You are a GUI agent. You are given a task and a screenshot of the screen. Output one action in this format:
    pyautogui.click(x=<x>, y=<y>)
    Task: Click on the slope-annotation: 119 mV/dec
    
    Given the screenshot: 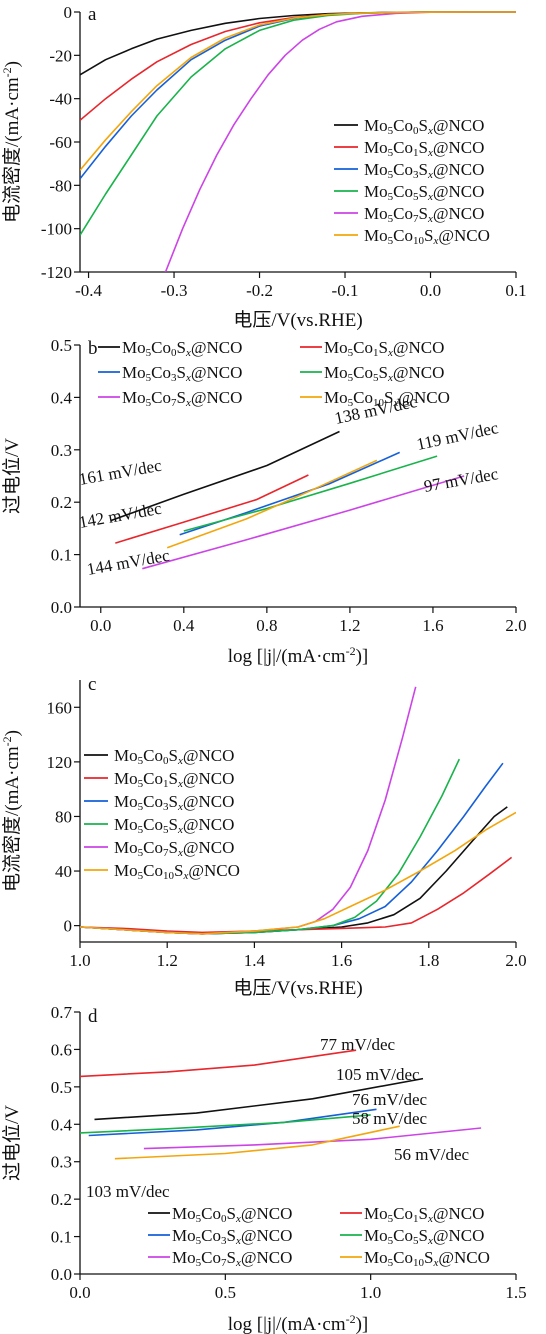 What is the action you would take?
    pyautogui.click(x=458, y=436)
    